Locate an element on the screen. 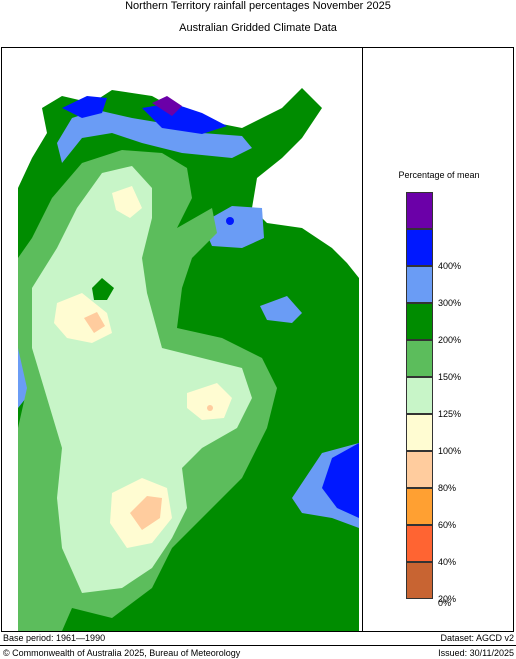 Image resolution: width=516 pixels, height=659 pixels. region-60-80-b is located at coordinates (146, 513).